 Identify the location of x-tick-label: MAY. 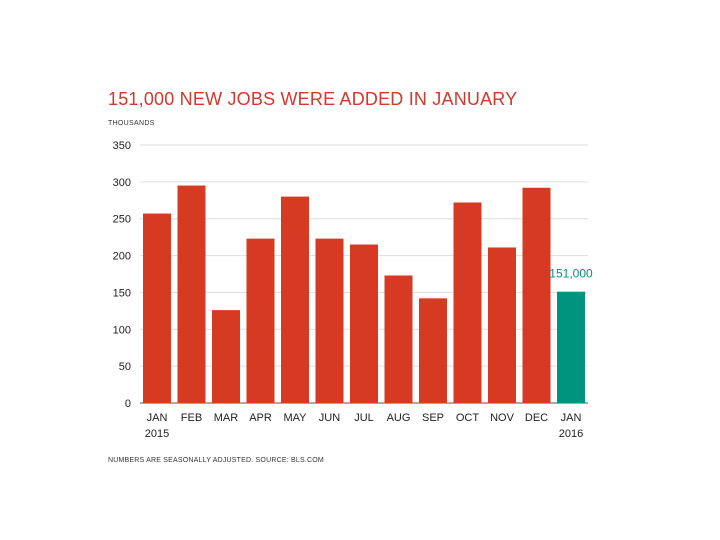
(295, 418).